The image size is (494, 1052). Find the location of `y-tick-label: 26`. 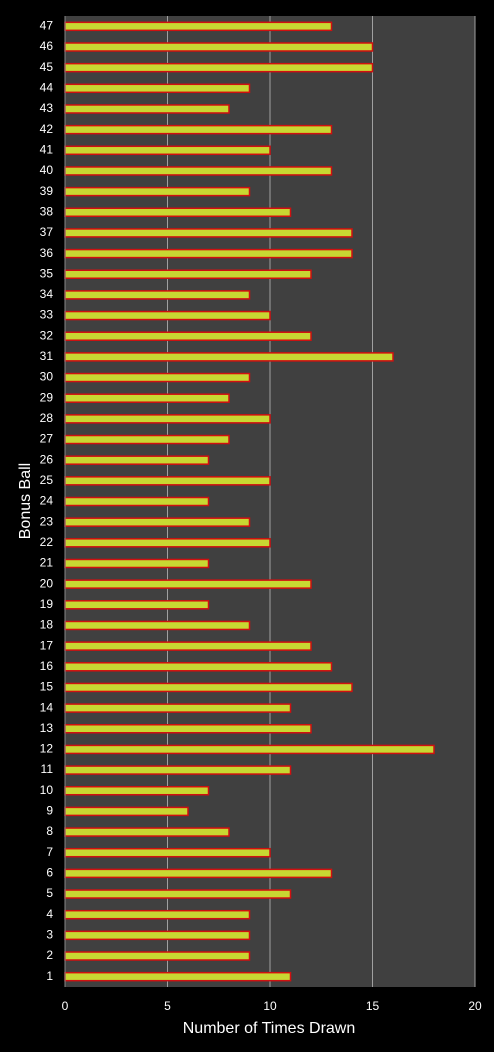

y-tick-label: 26 is located at coordinates (47, 459).